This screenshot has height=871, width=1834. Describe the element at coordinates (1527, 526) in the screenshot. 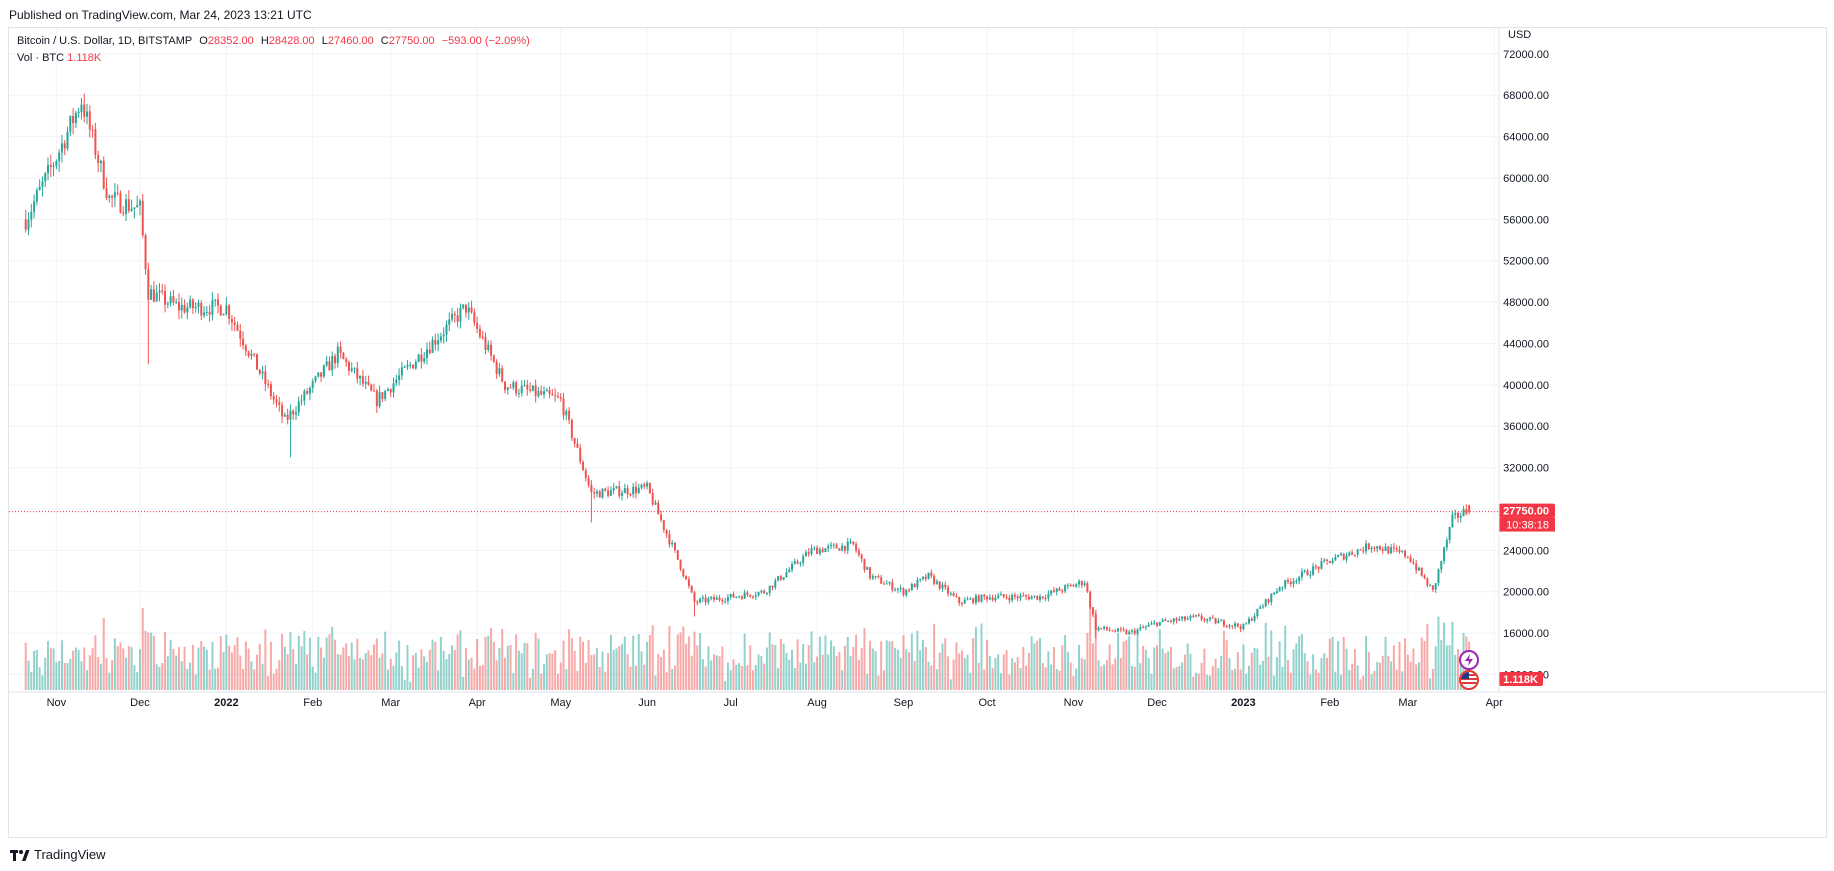

I see `countdown-label: 10:38:18` at that location.